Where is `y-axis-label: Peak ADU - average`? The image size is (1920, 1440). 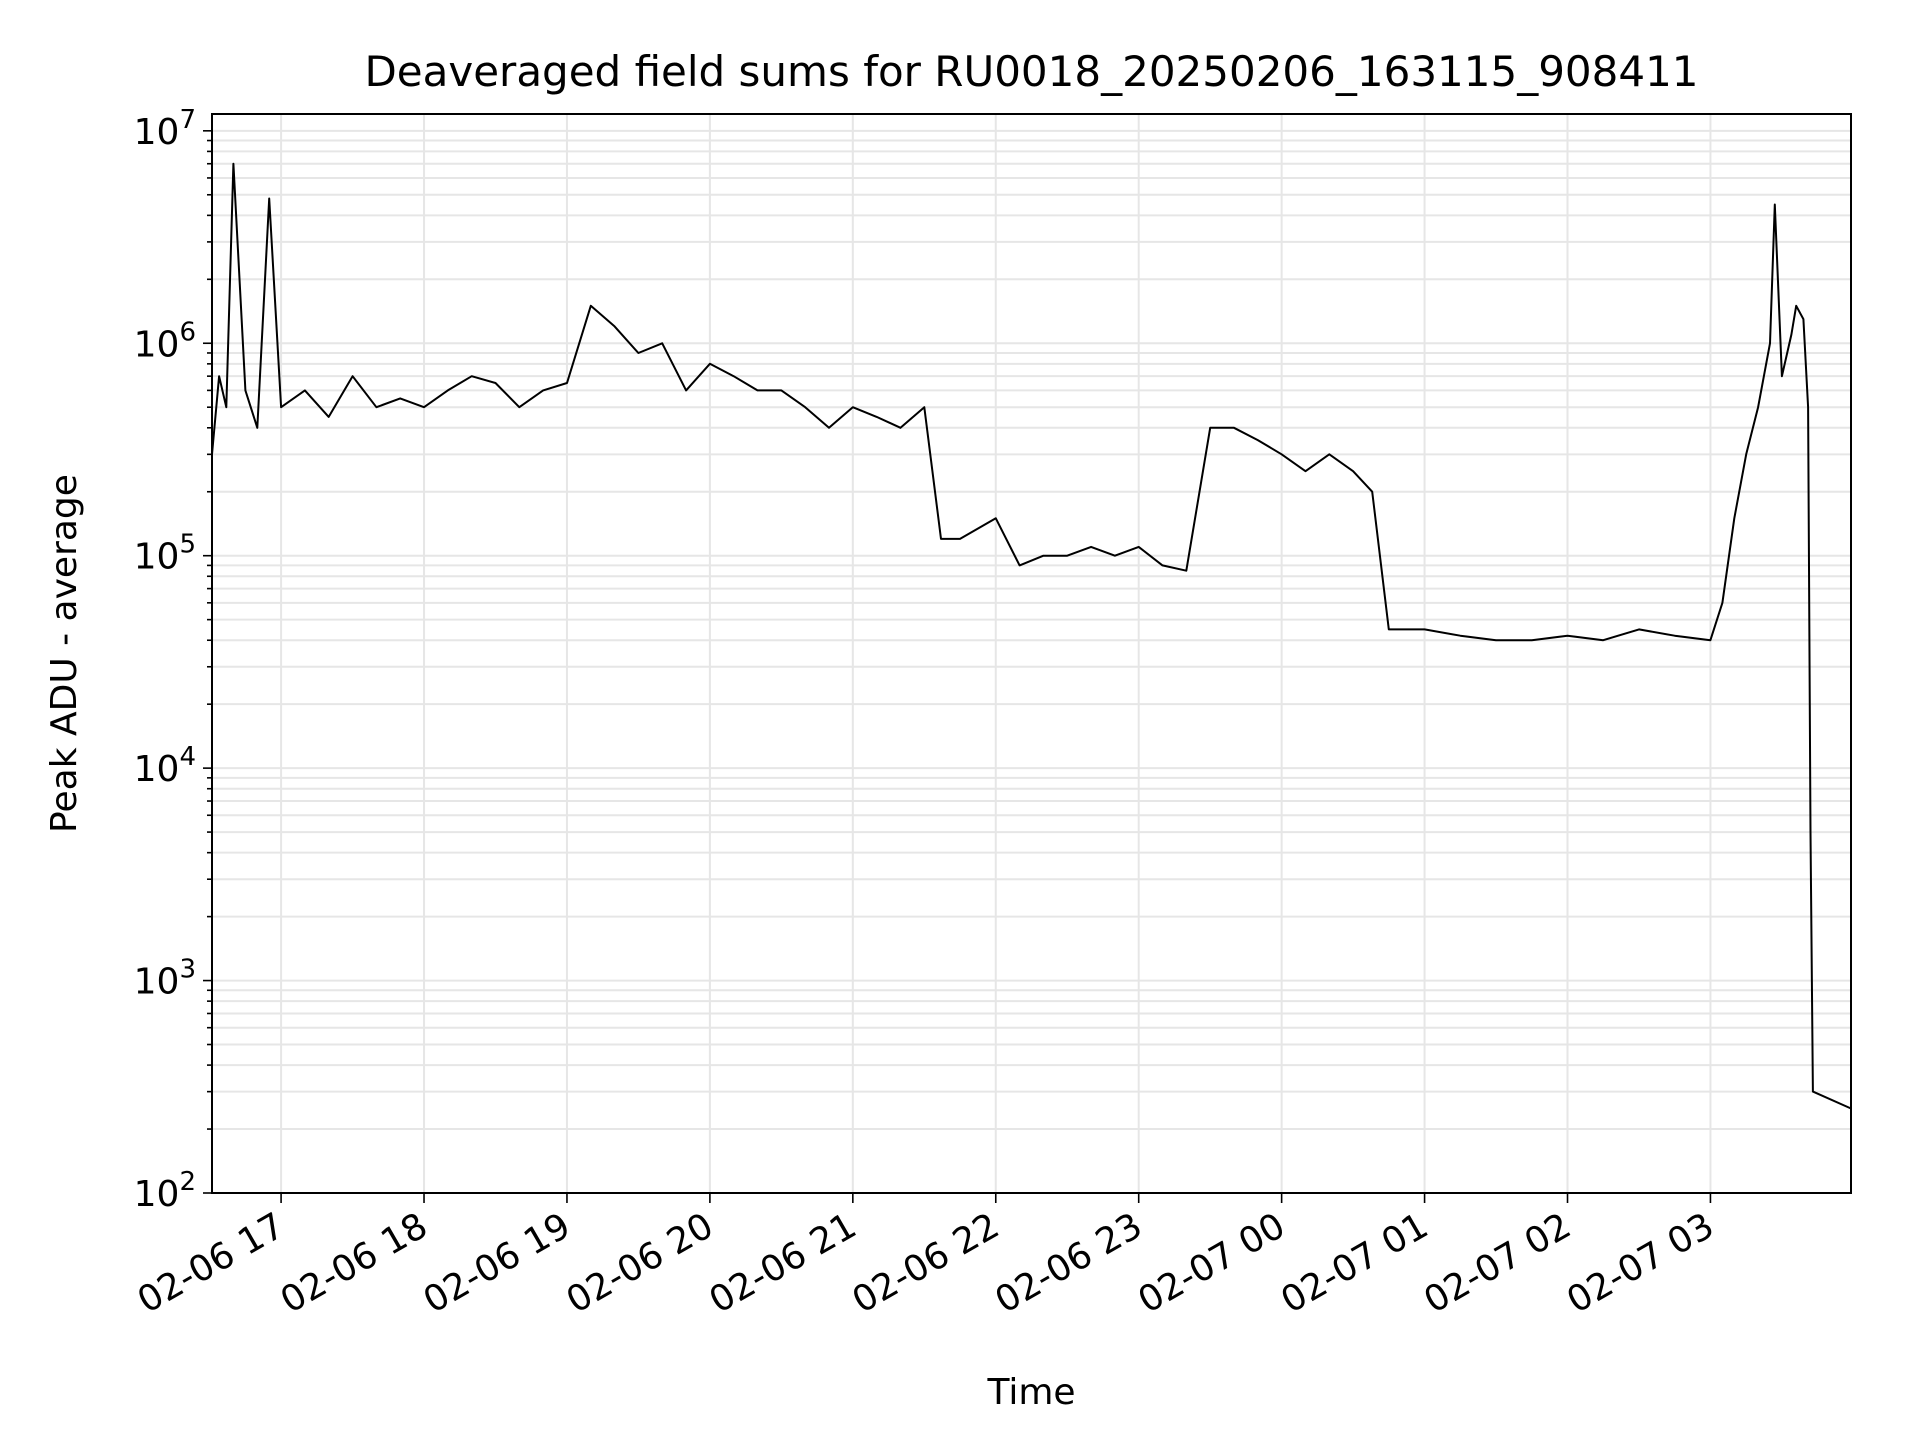 y-axis-label: Peak ADU - average is located at coordinates (64, 653).